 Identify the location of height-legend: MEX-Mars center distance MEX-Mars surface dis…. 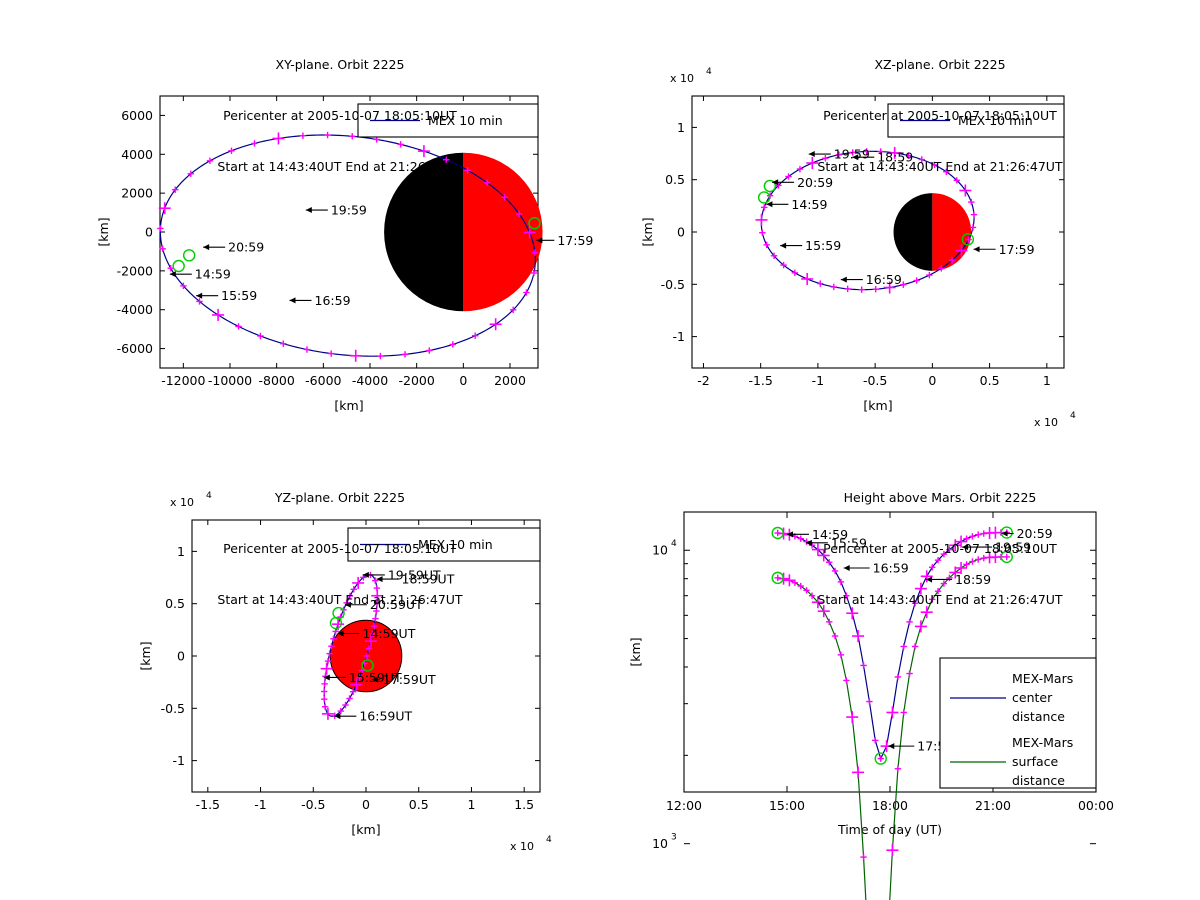
(1018, 723).